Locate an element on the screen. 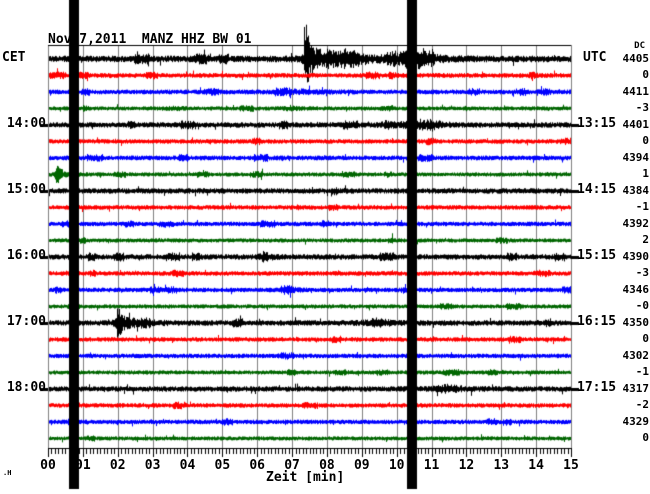  trace-offset-value: 4317 is located at coordinates (636, 388).